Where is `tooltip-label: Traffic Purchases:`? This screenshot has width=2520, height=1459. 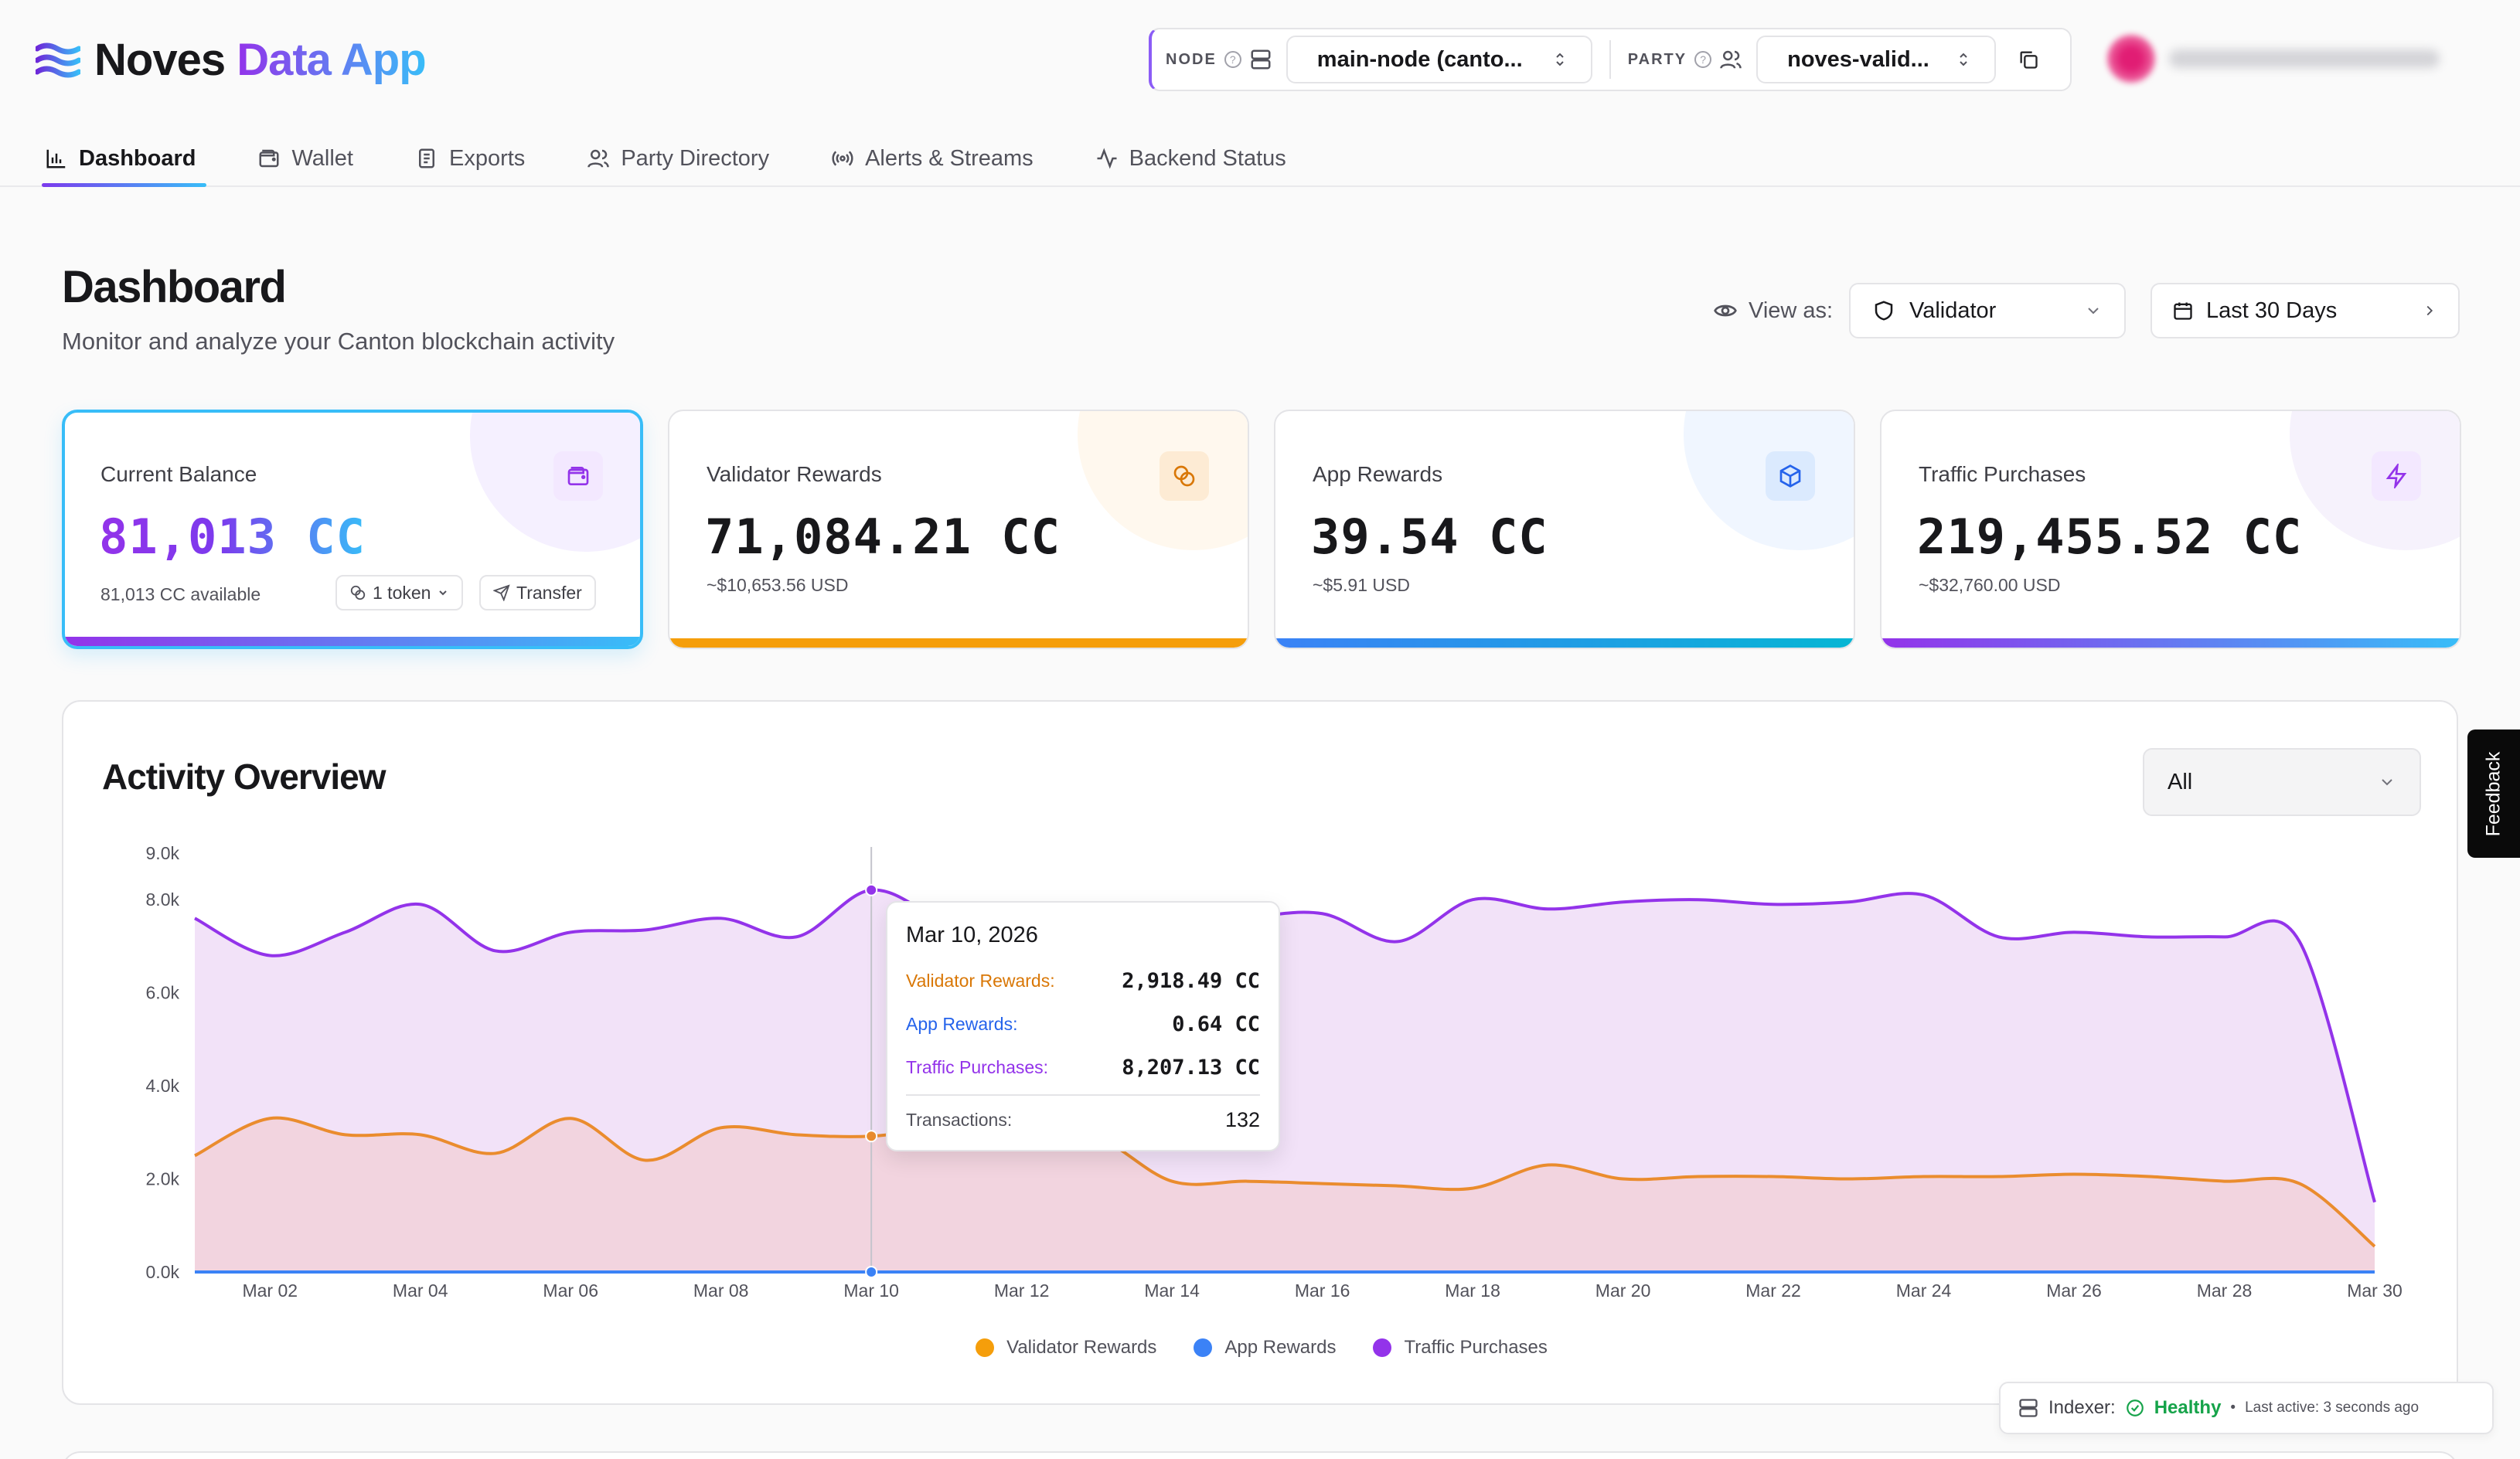 tooltip-label: Traffic Purchases: is located at coordinates (977, 1067).